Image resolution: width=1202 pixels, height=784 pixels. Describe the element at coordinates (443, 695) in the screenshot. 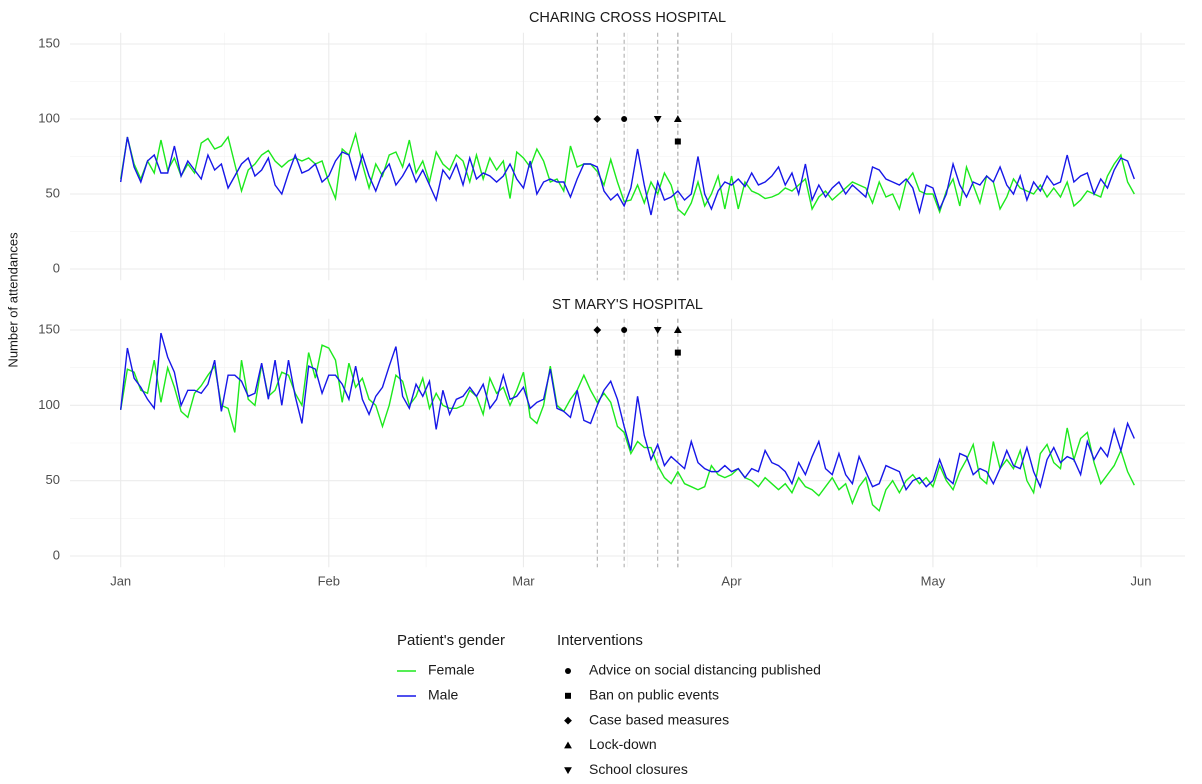

I see `legend-label: Male` at that location.